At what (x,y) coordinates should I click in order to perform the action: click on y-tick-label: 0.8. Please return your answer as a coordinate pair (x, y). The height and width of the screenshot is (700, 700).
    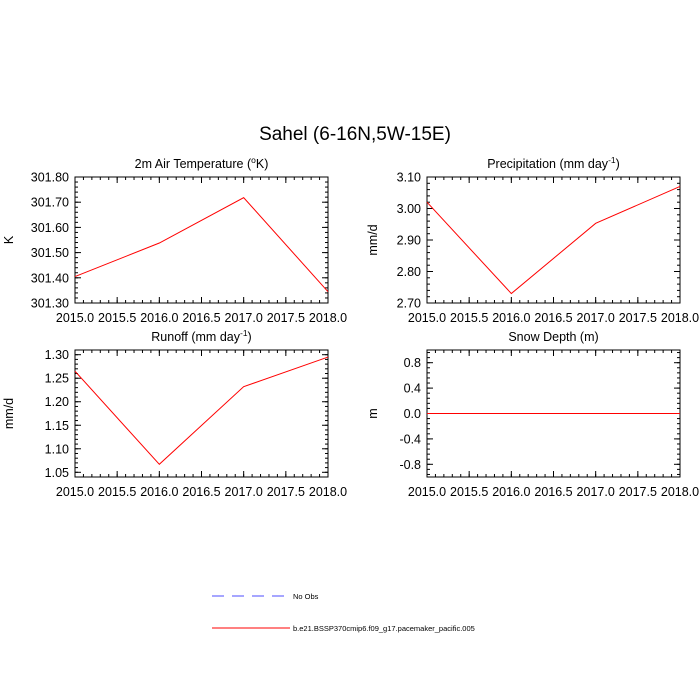
    Looking at the image, I should click on (412, 363).